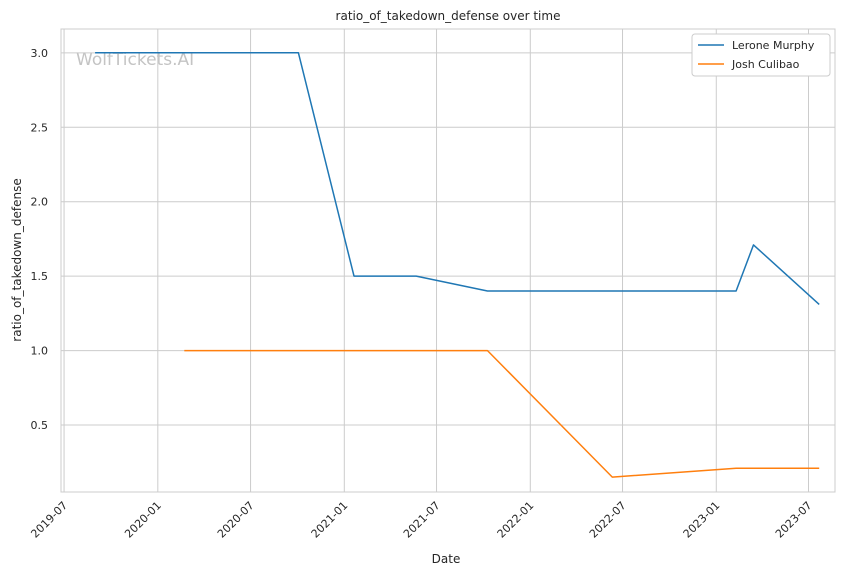 The width and height of the screenshot is (844, 575). What do you see at coordinates (40, 351) in the screenshot?
I see `y-tick-label: 1.0` at bounding box center [40, 351].